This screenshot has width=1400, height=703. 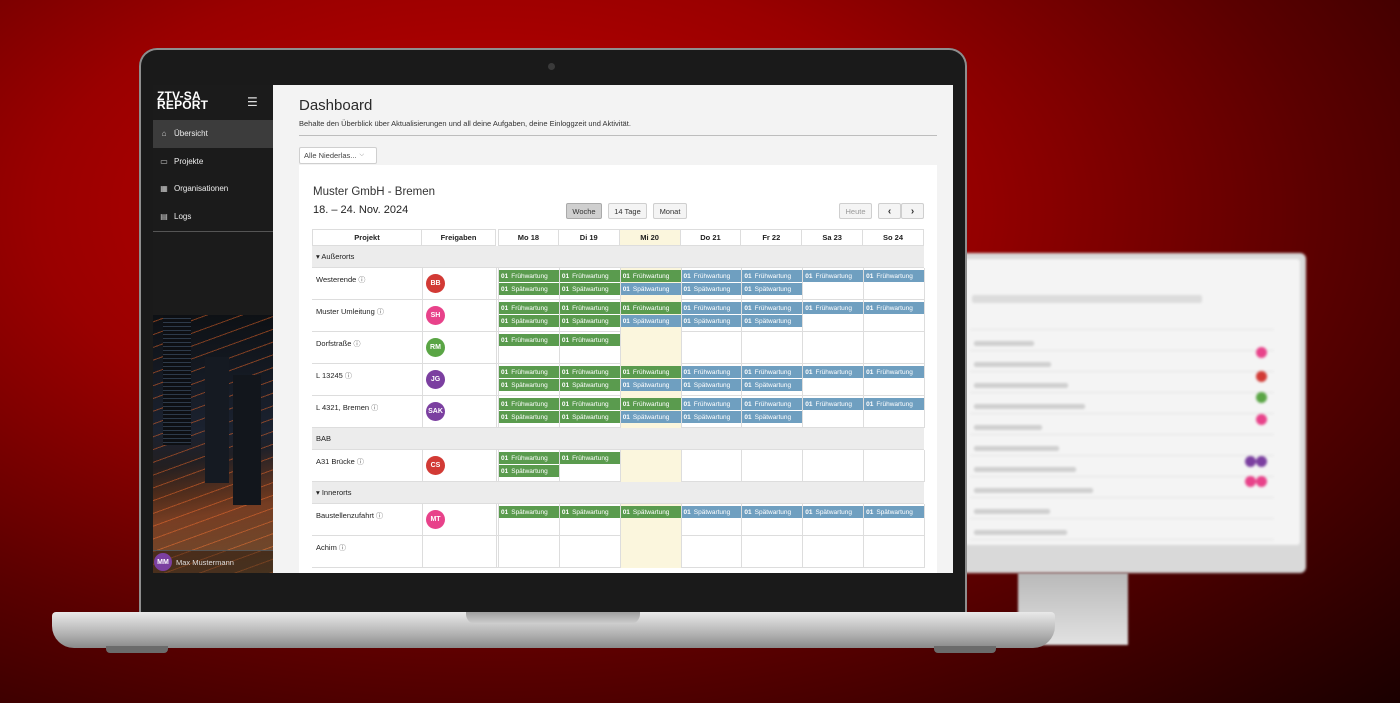 I want to click on app-logo: ZTV-SA REPORT, so click(x=182, y=101).